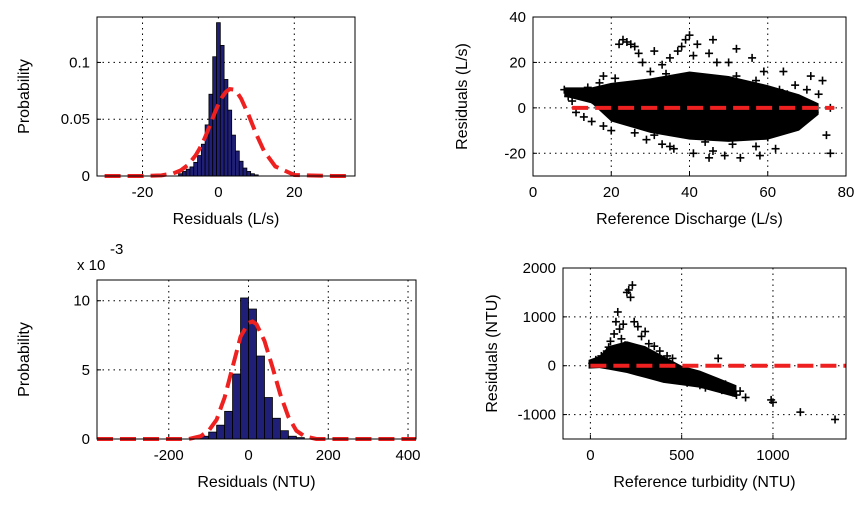 The image size is (861, 505). Describe the element at coordinates (462, 96) in the screenshot. I see `y-axis-label: Residuals (L/s)` at that location.